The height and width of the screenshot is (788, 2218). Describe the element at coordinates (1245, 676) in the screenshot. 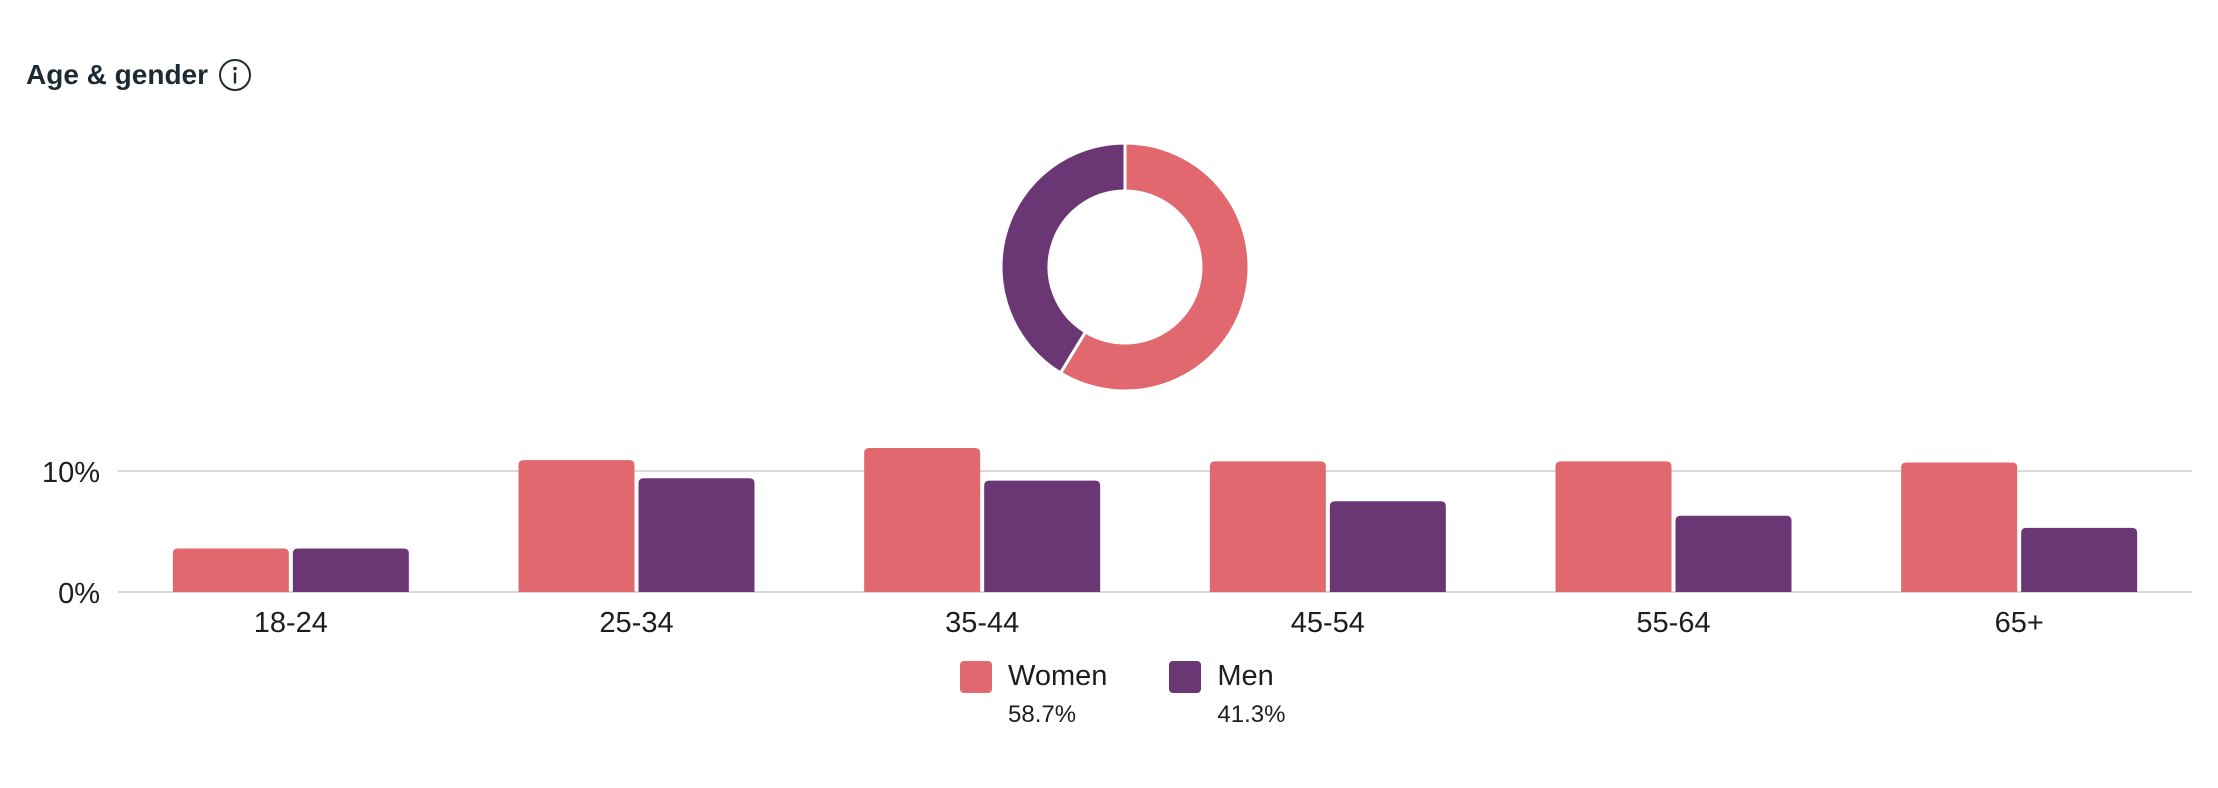

I see `legend-label-men: Men` at that location.